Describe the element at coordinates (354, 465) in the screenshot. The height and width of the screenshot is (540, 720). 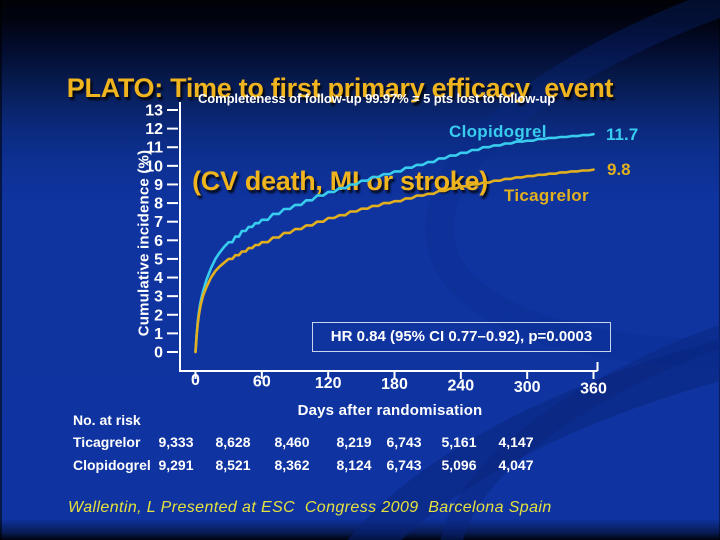
I see `risk-value: 8,124` at that location.